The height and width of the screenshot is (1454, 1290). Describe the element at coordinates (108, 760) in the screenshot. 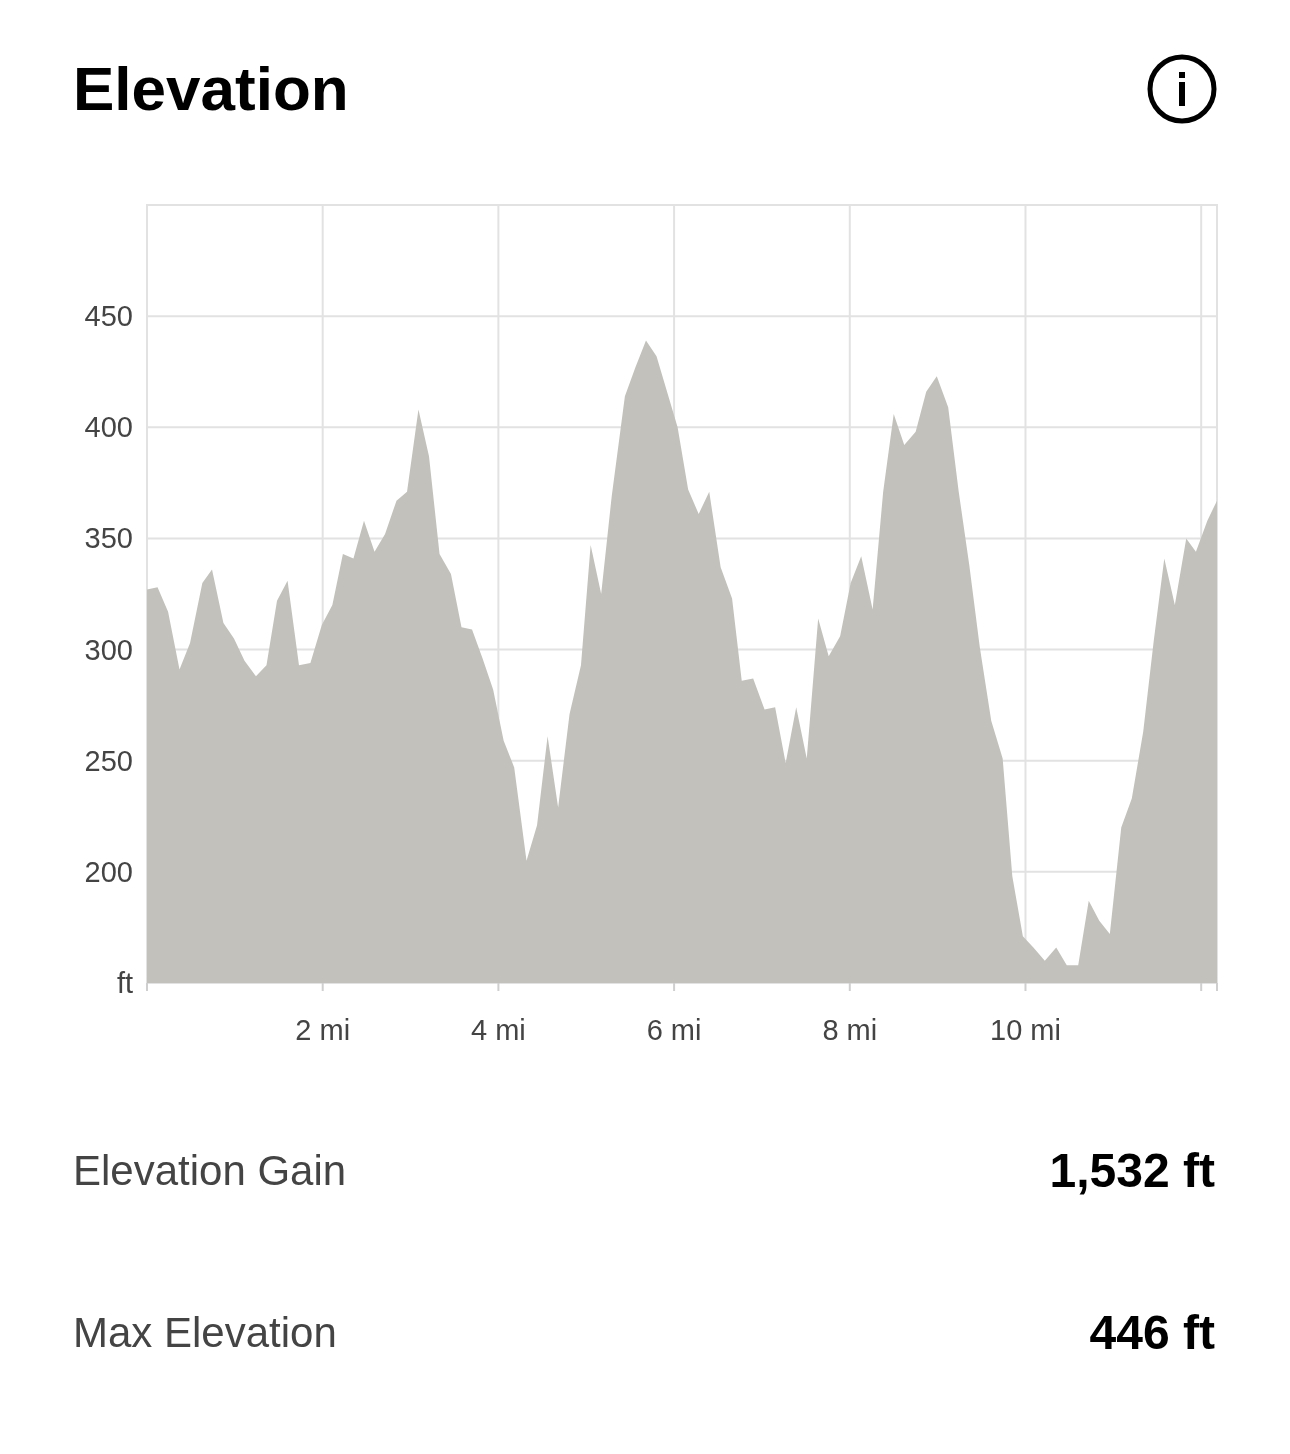

I see `y-tick-label: 250` at that location.